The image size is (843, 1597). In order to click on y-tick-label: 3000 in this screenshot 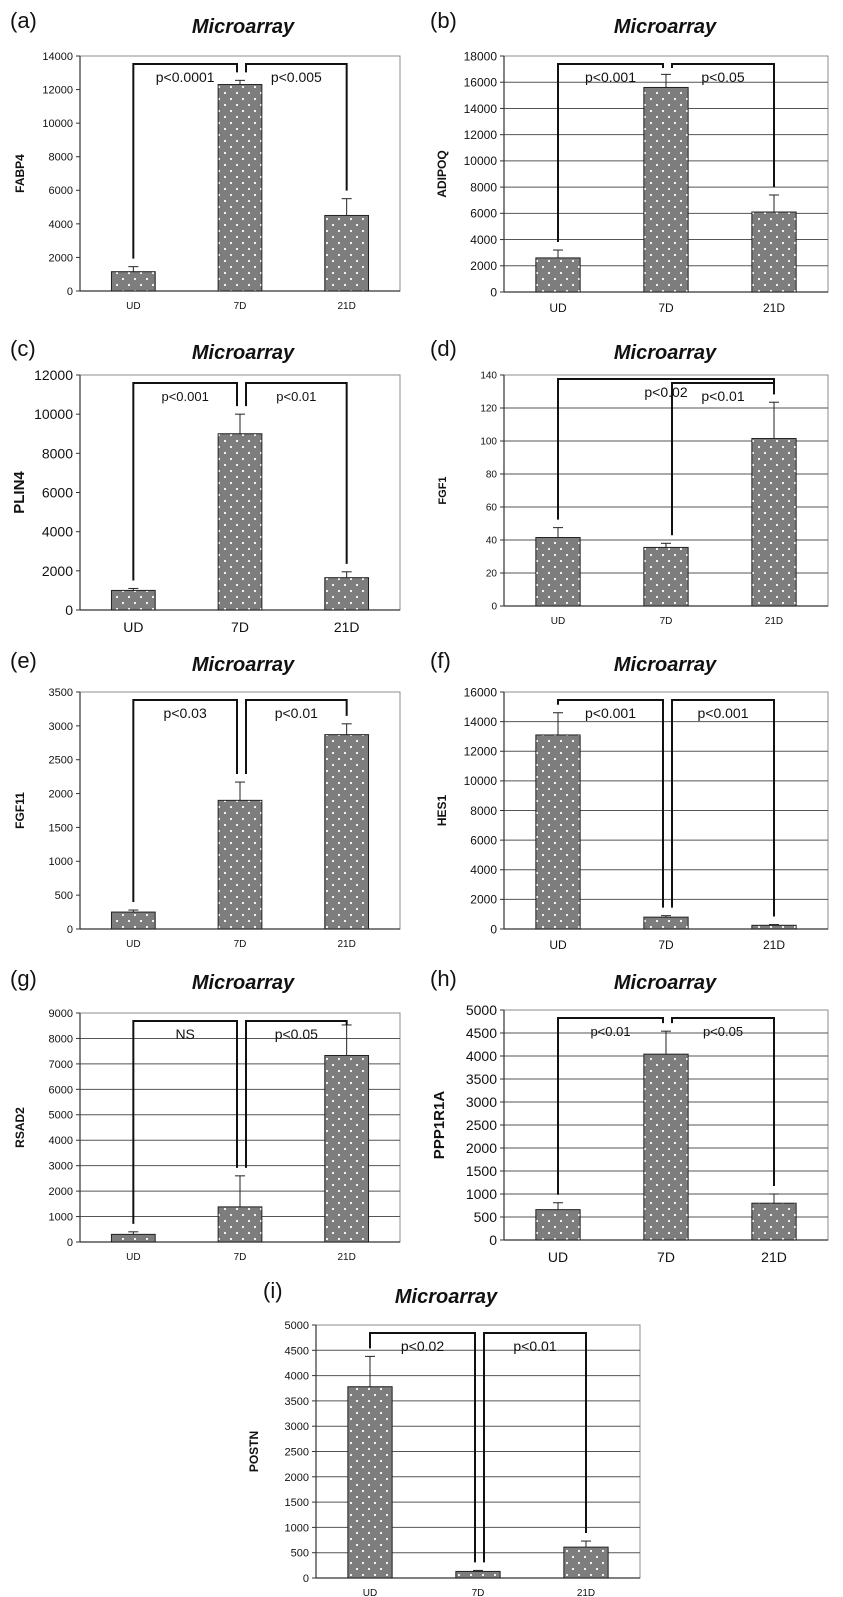, I will do `click(481, 1102)`.